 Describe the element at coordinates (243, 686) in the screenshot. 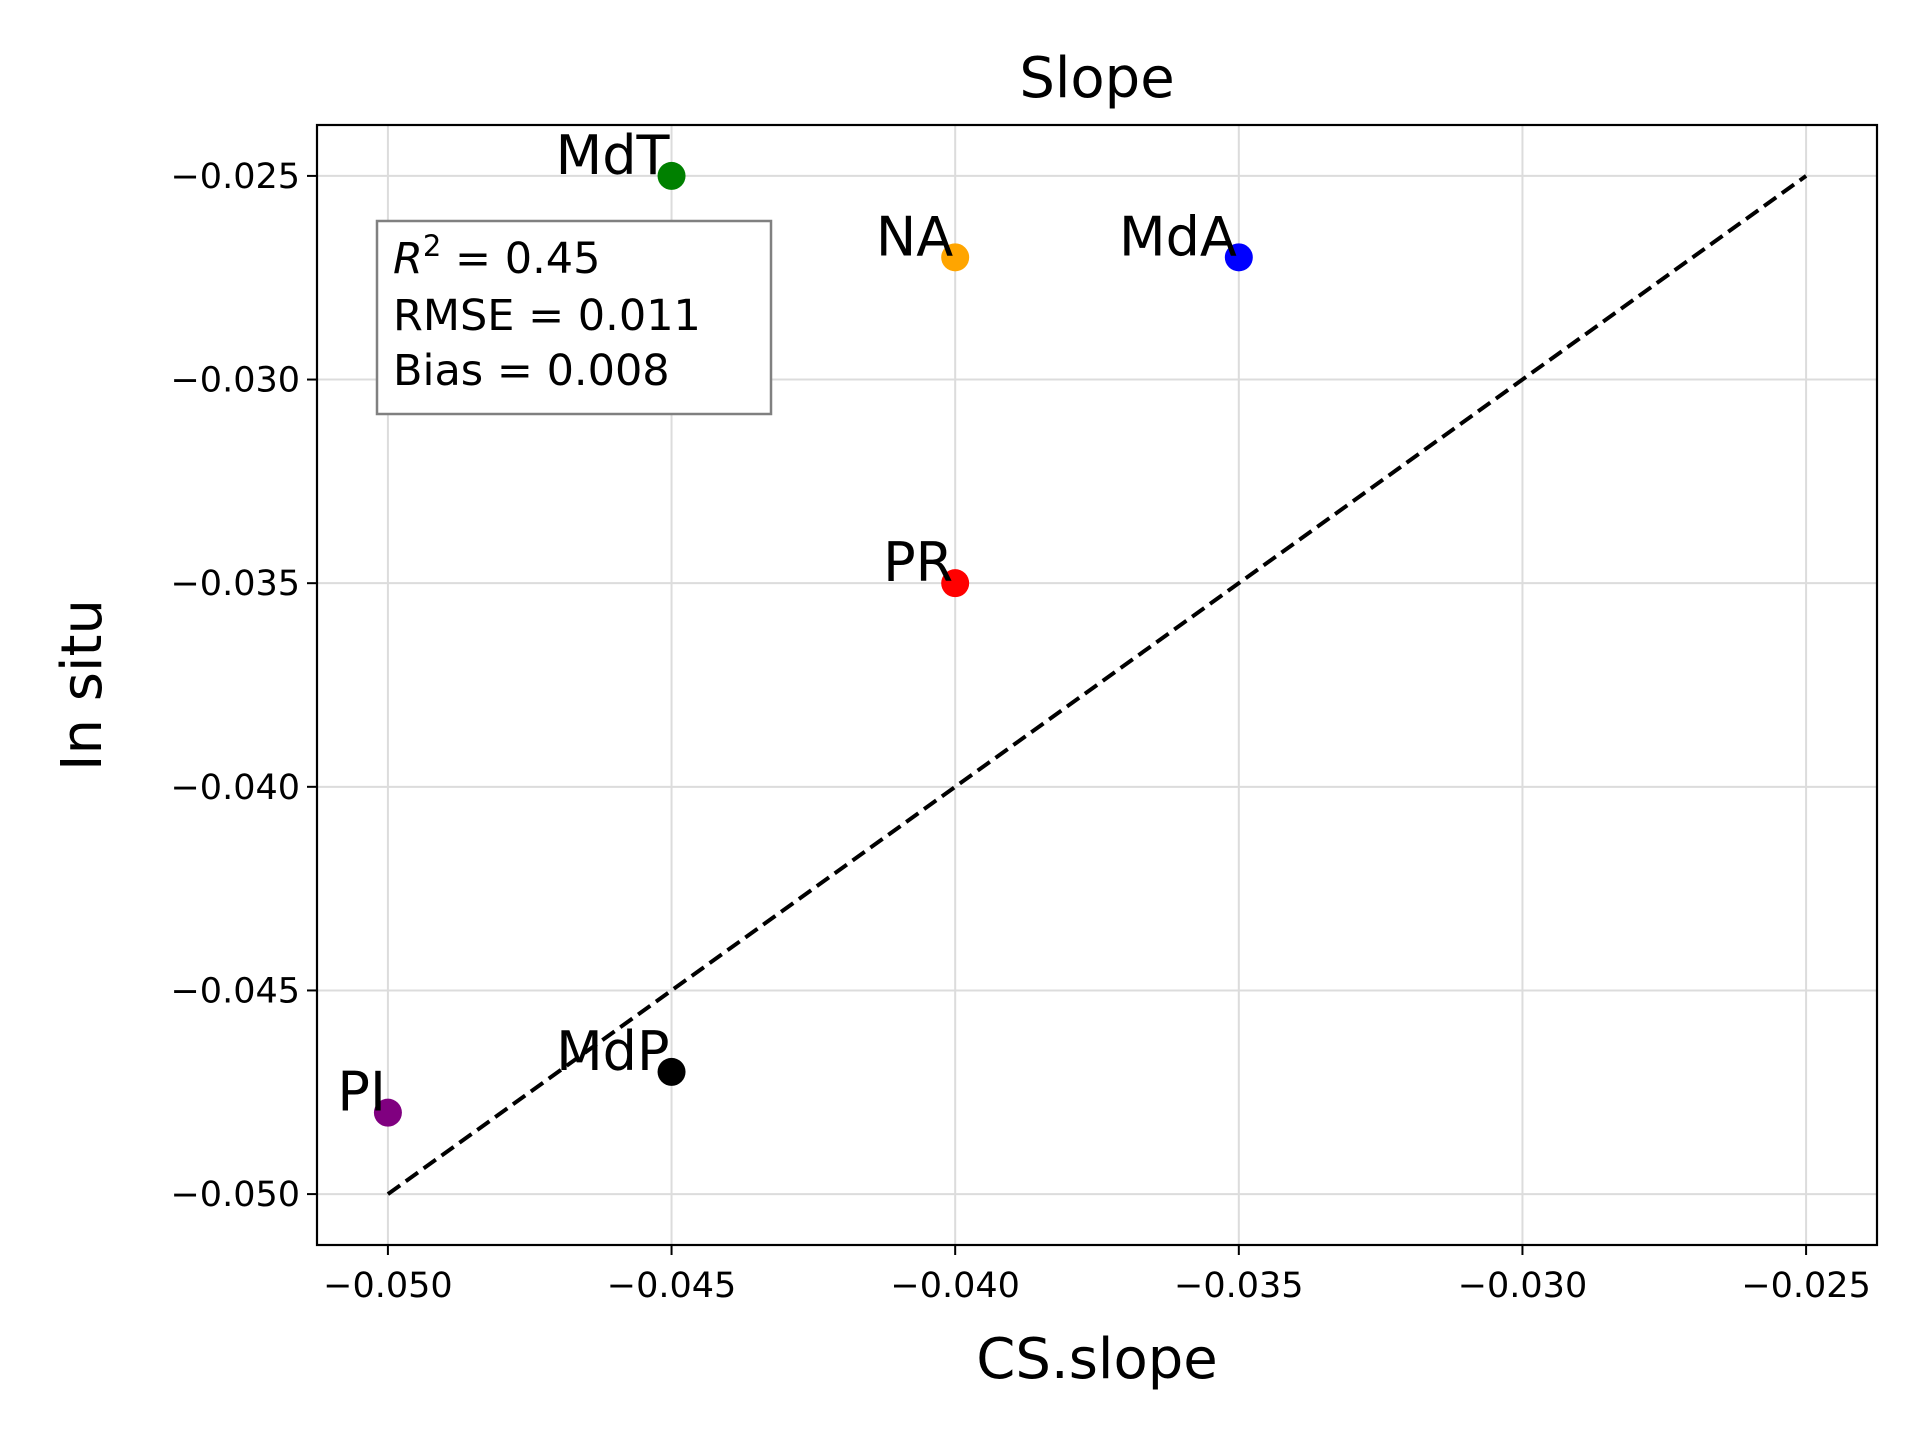

I see `y-axis-ticks: −0.050 −0.045 −0.040 −0.035 −0.030 −0.025` at that location.